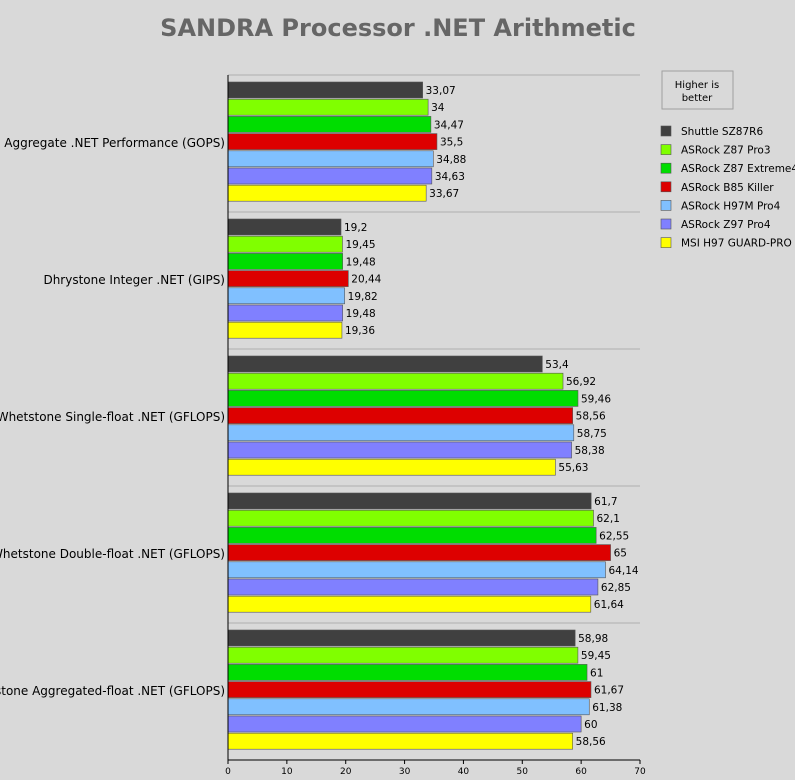 The image size is (795, 780). I want to click on data-label: 19,45, so click(360, 245).